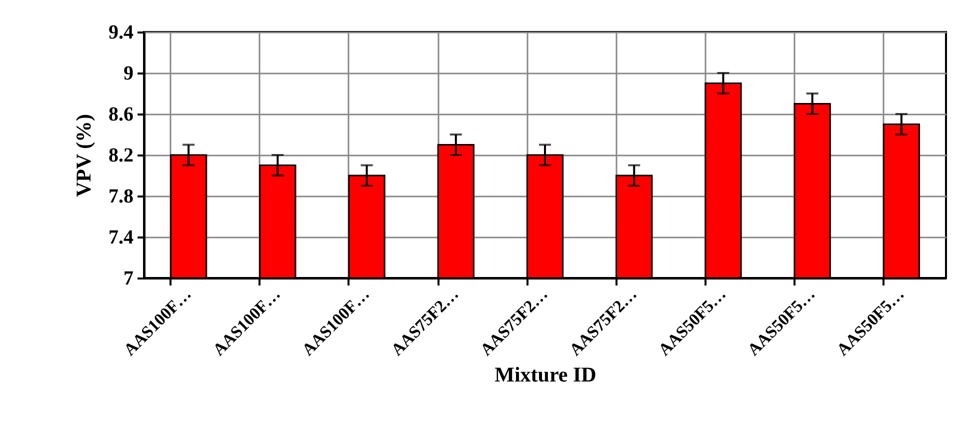 Image resolution: width=967 pixels, height=432 pixels. I want to click on y-axis-title: VPV (%), so click(84, 156).